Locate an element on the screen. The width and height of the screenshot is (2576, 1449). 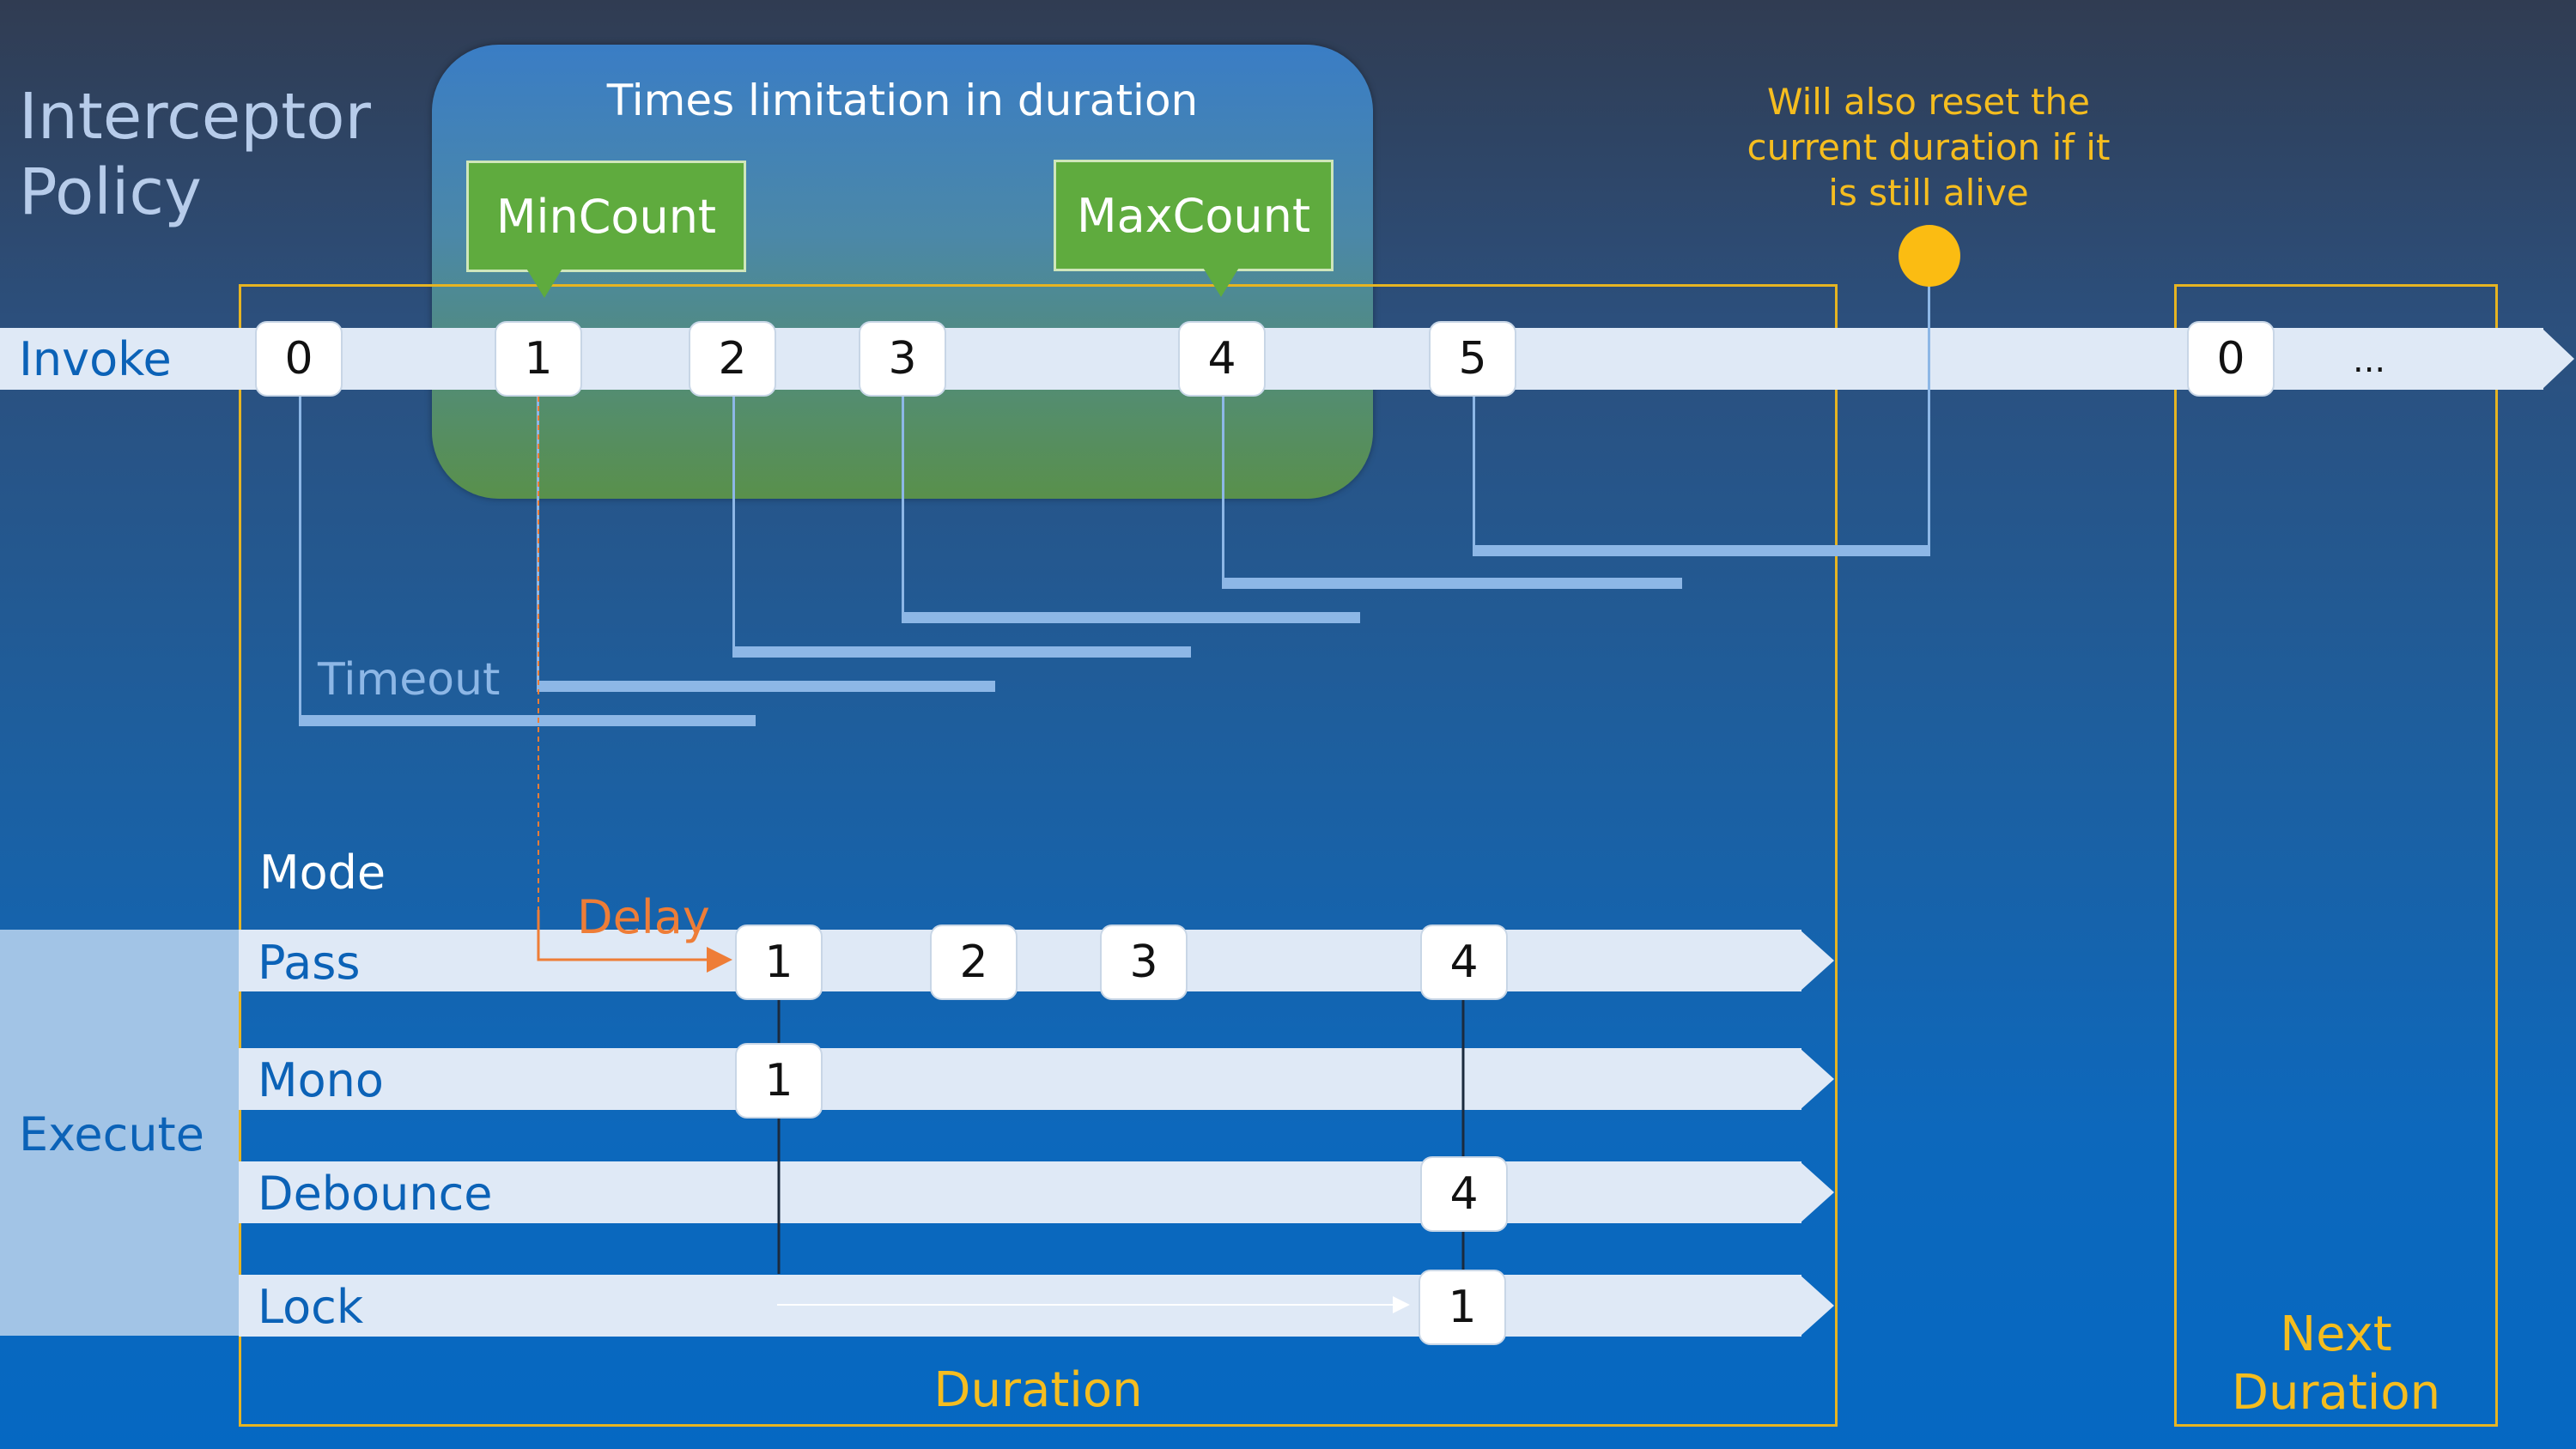
invoke-node: 5 is located at coordinates (1473, 359).